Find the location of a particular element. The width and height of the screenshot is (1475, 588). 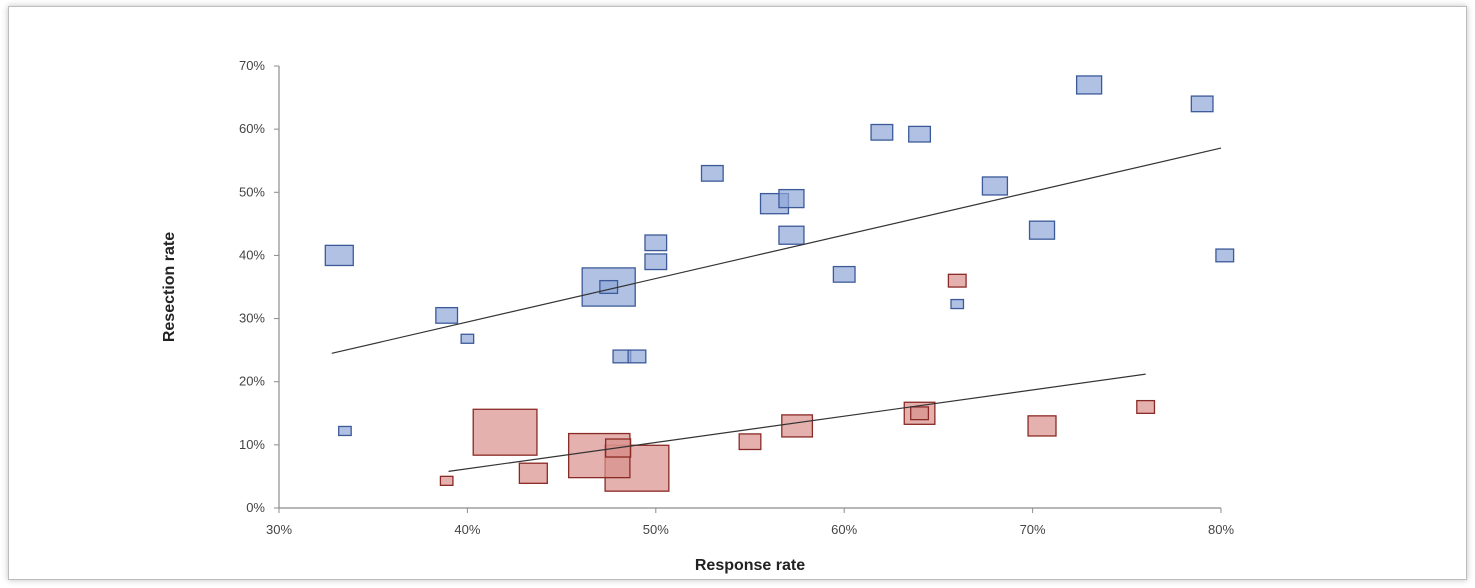

x-tick-label: 30% is located at coordinates (279, 529).